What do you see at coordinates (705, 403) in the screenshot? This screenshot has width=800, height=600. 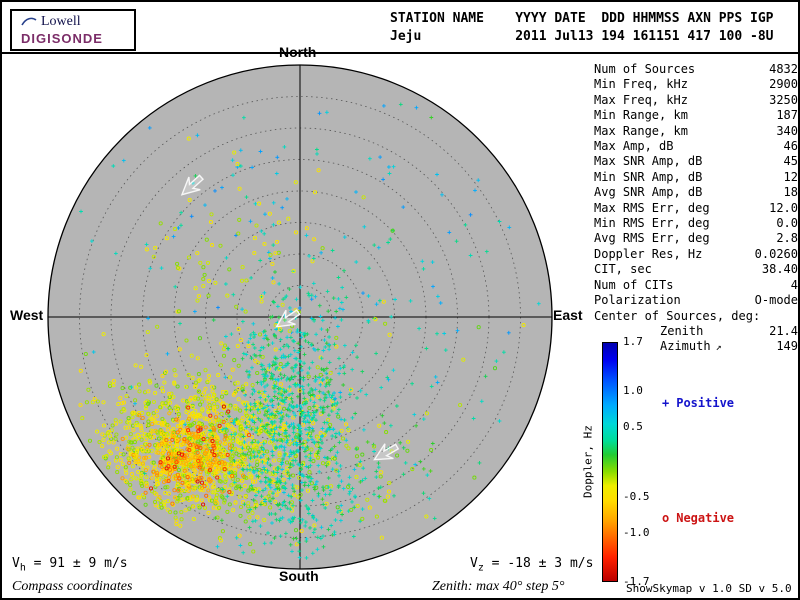 I see `legend-positive-label: Positive` at bounding box center [705, 403].